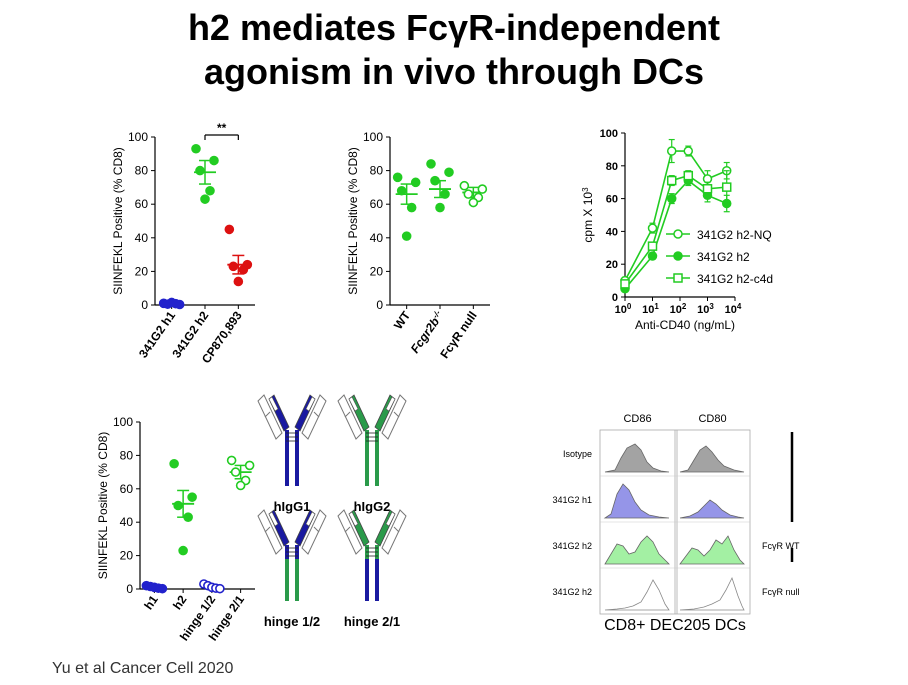  What do you see at coordinates (723, 257) in the screenshot?
I see `legend-label: 341G2 h2` at bounding box center [723, 257].